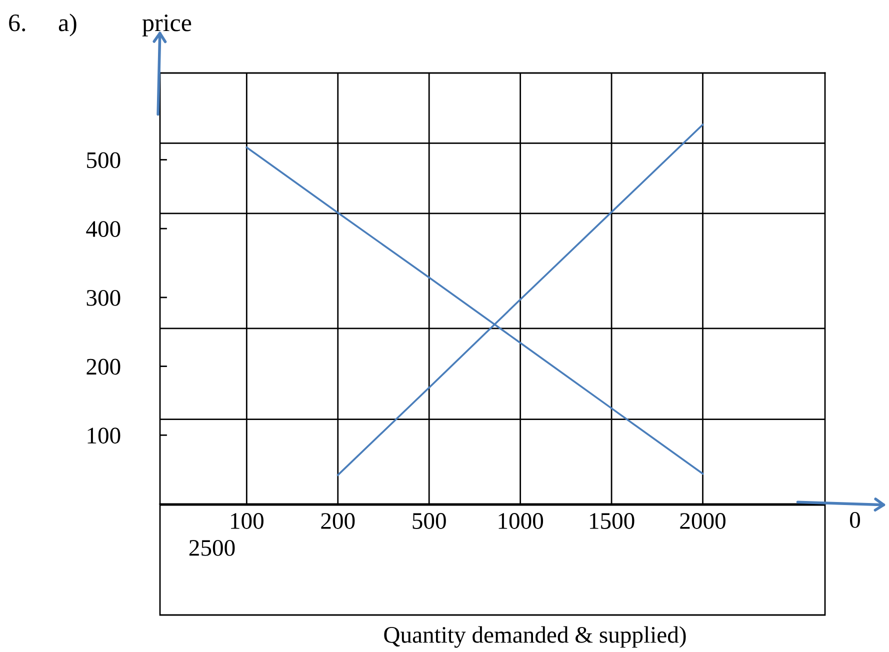 The height and width of the screenshot is (652, 889). I want to click on text: 2500, so click(212, 548).